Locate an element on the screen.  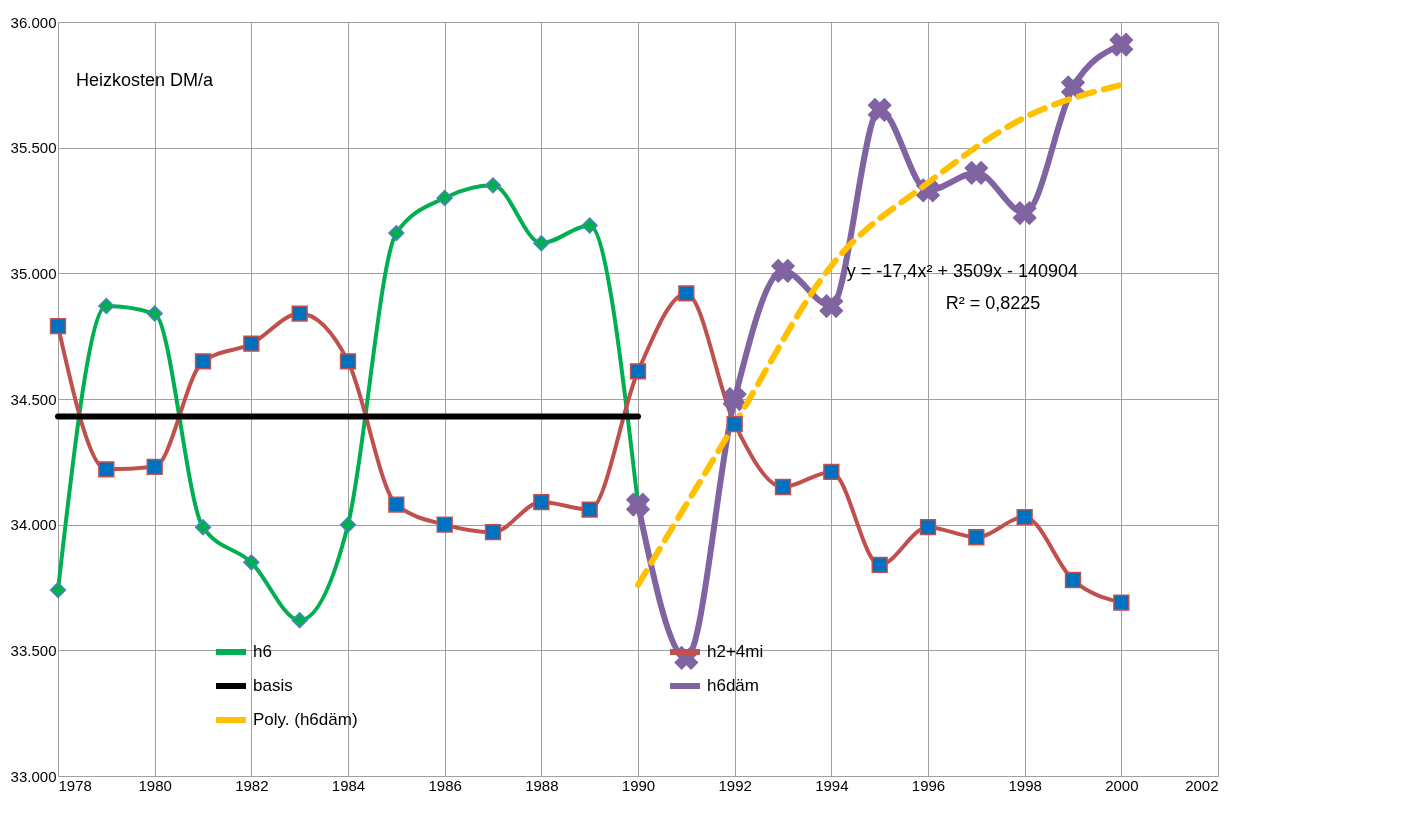
y-tick-label: 36.000 is located at coordinates (33, 22).